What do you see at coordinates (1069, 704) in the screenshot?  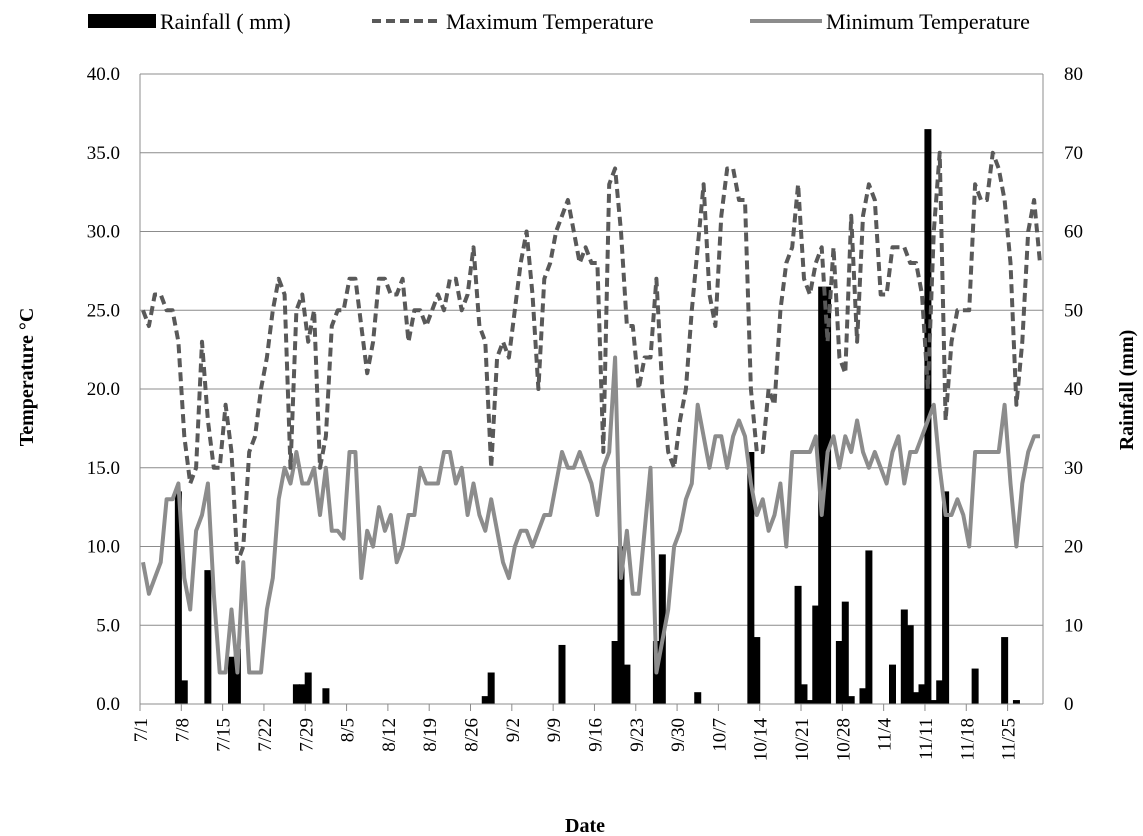 I see `y-right-tick-label: 0` at bounding box center [1069, 704].